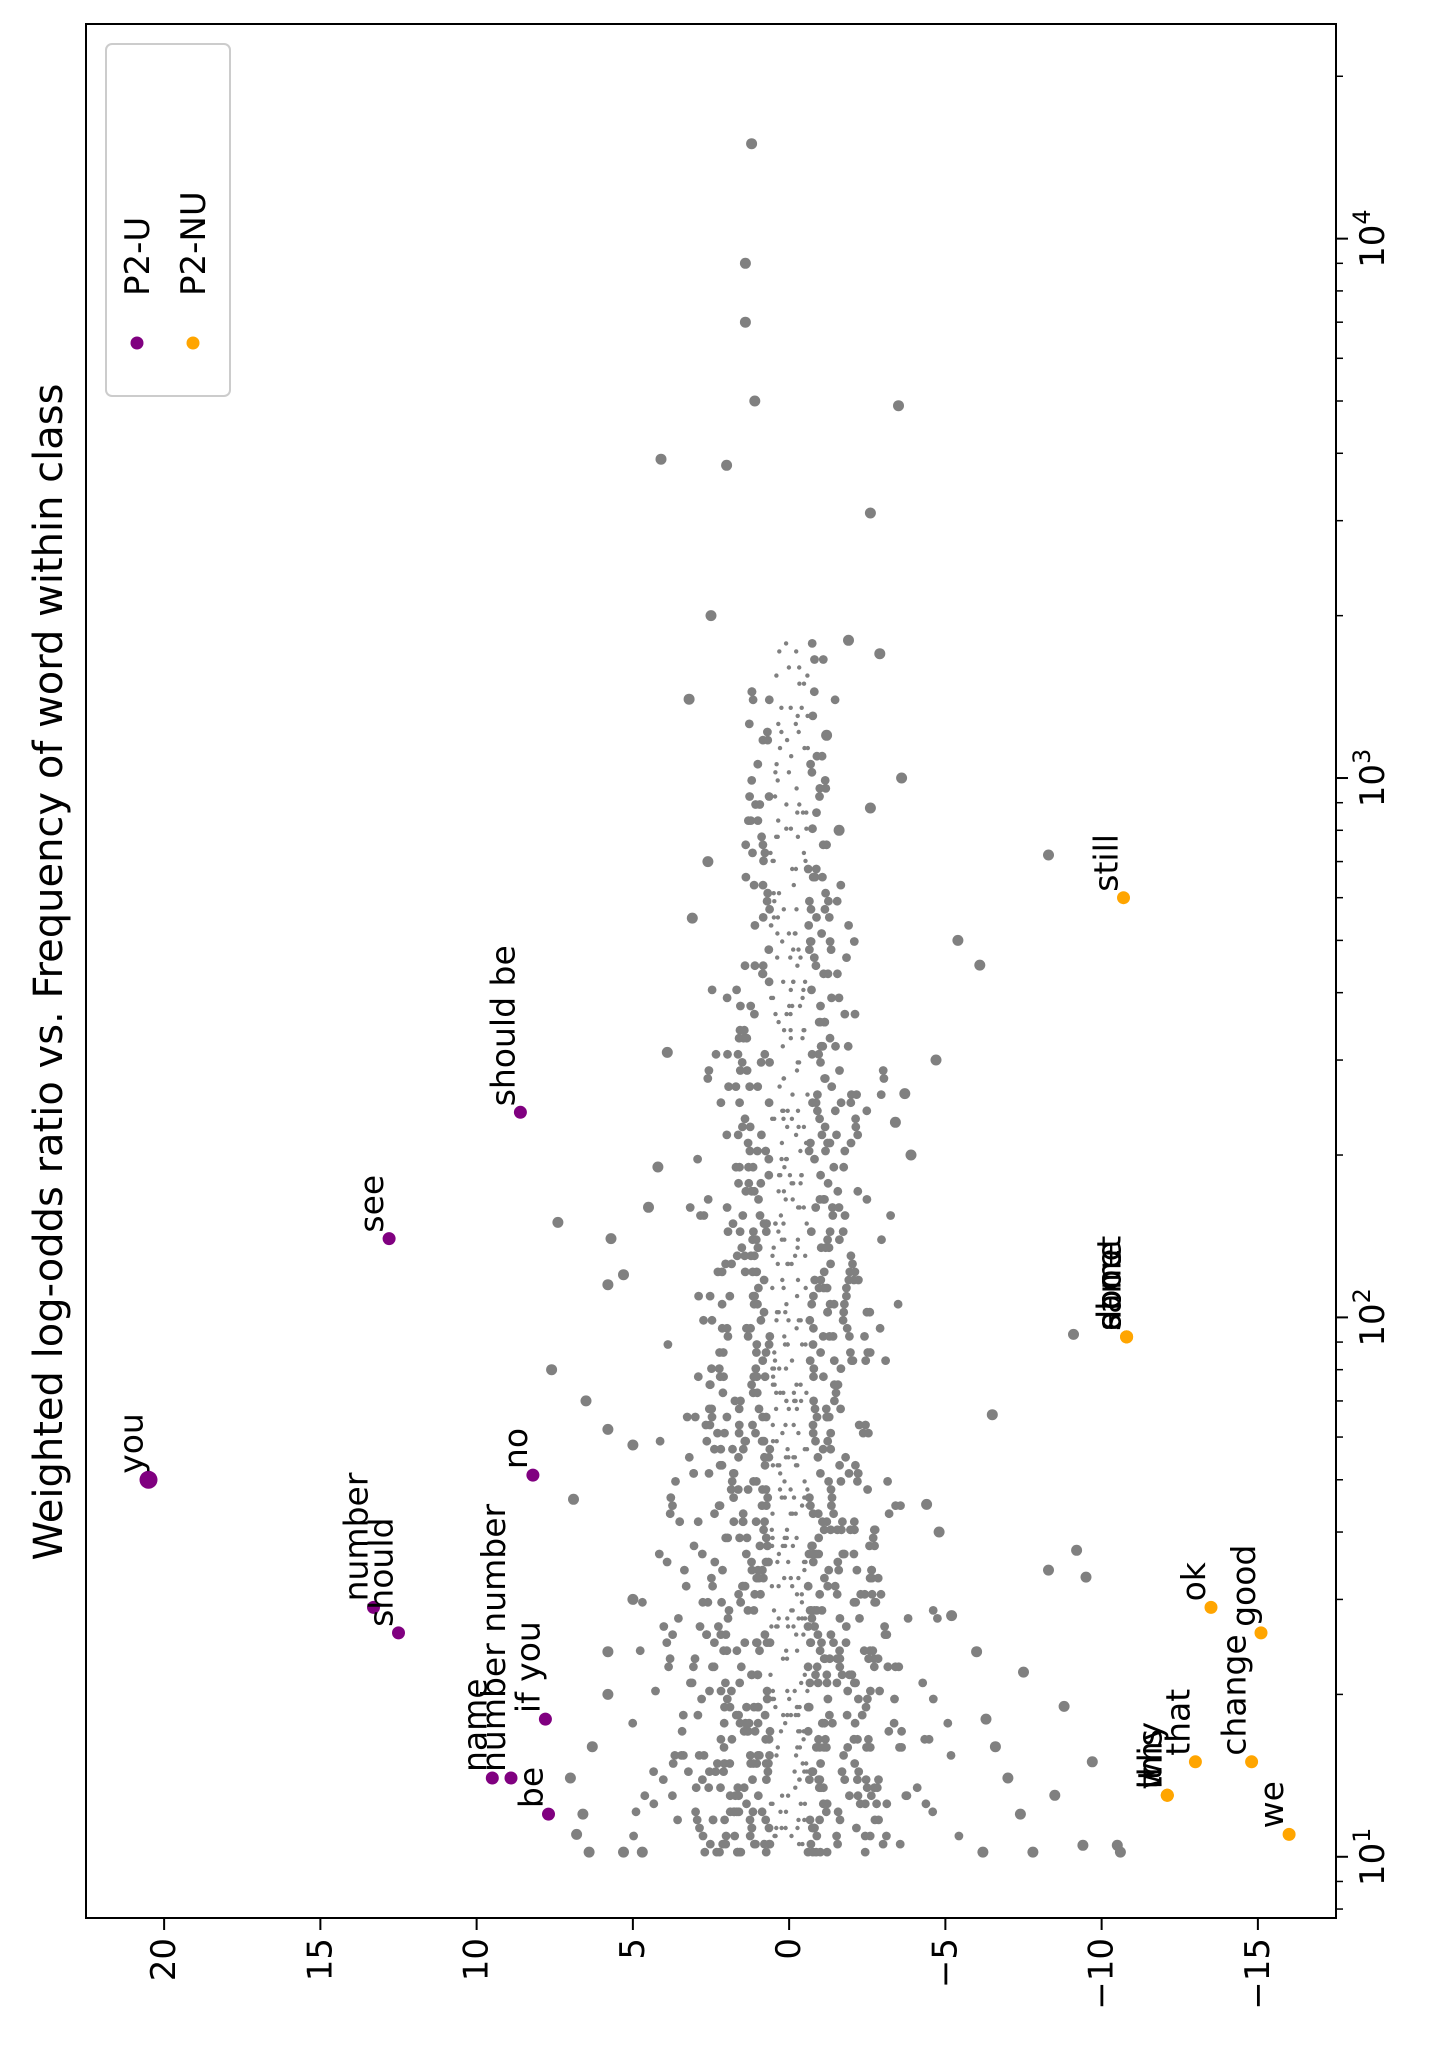 This screenshot has width=1435, height=2056. What do you see at coordinates (474, 1725) in the screenshot?
I see `point-label: name` at bounding box center [474, 1725].